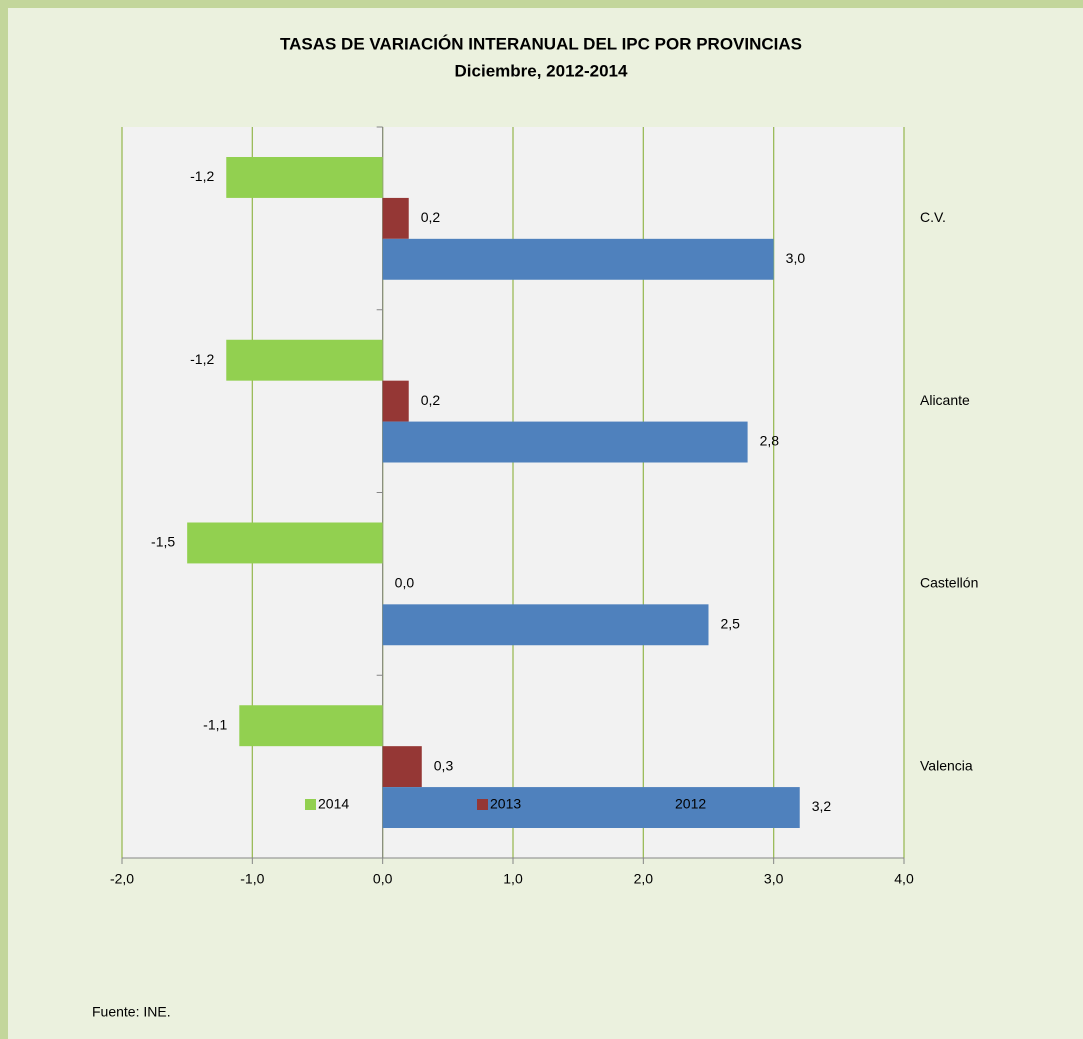 Image resolution: width=1083 pixels, height=1039 pixels. What do you see at coordinates (122, 879) in the screenshot?
I see `x-tick-label: -2,0` at bounding box center [122, 879].